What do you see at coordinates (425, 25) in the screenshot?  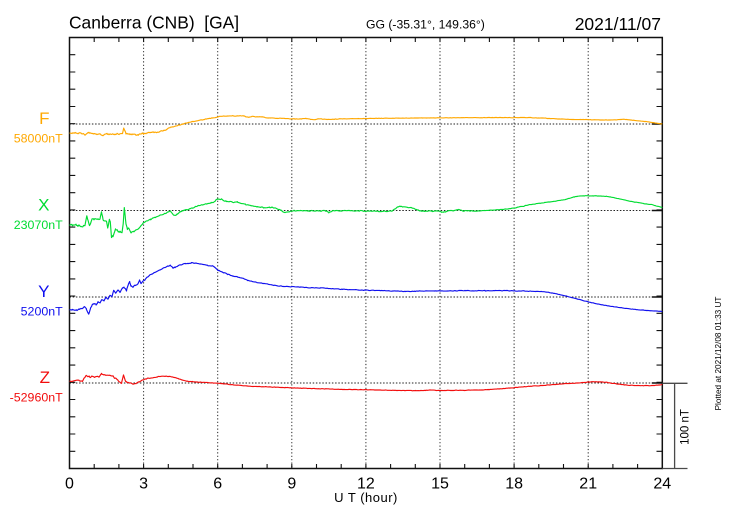 I see `svg-text: GG (-35.31°, 149.36°)` at bounding box center [425, 25].